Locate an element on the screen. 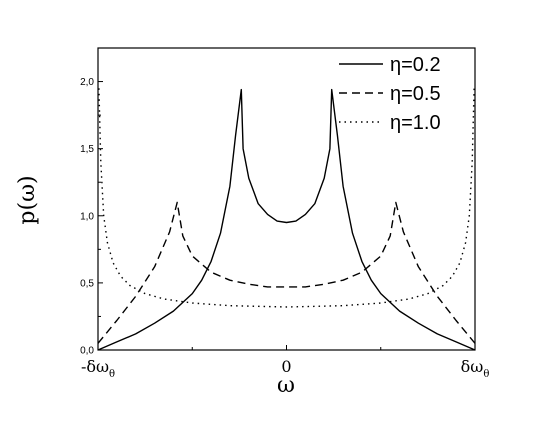 This screenshot has height=421, width=545. legend: η=0.2 η=0.5 η=1.0 is located at coordinates (390, 94).